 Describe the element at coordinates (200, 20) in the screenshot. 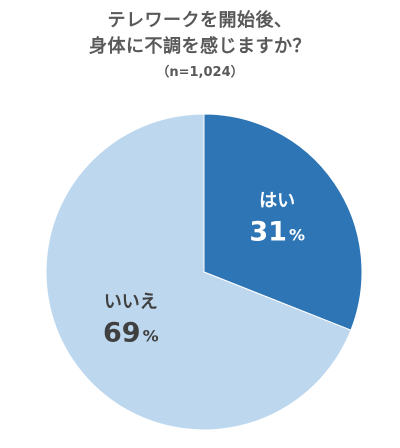

I see `chart-title-line-1: テレワークを開始後、` at that location.